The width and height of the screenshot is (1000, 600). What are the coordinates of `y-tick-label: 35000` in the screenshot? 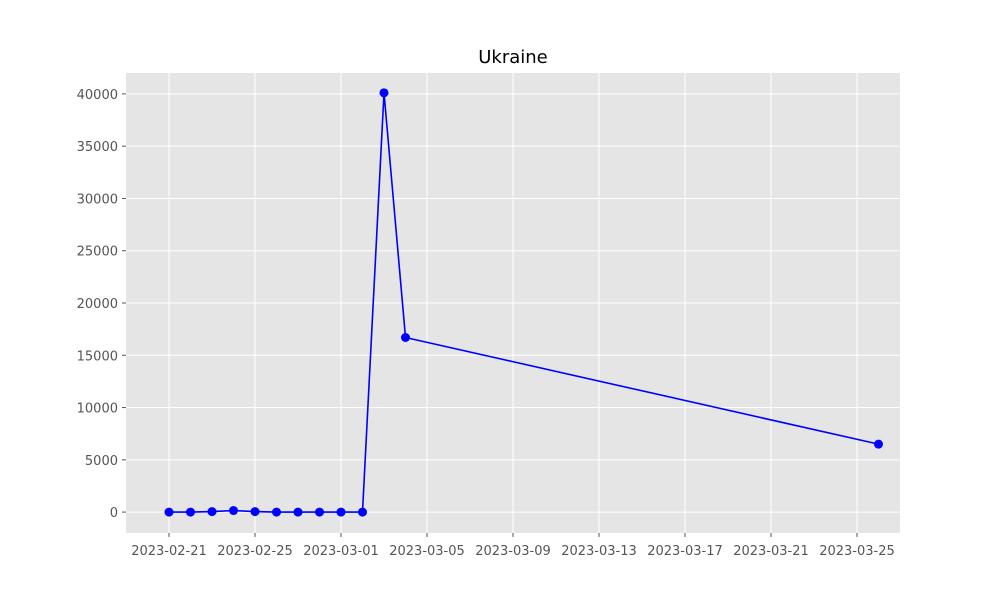 It's located at (97, 147).